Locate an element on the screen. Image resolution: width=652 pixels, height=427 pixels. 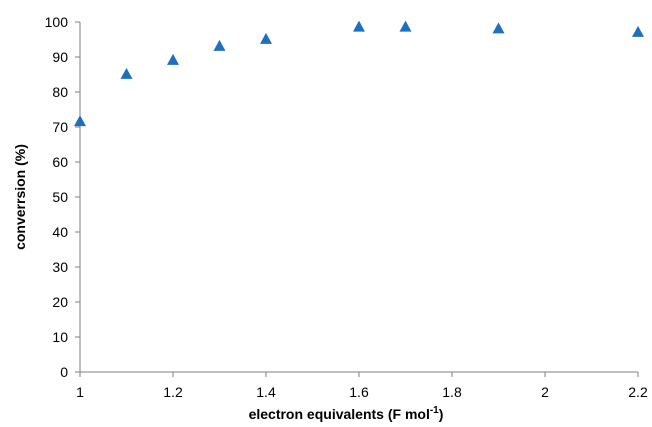
y-tick-label: 20 is located at coordinates (60, 302).